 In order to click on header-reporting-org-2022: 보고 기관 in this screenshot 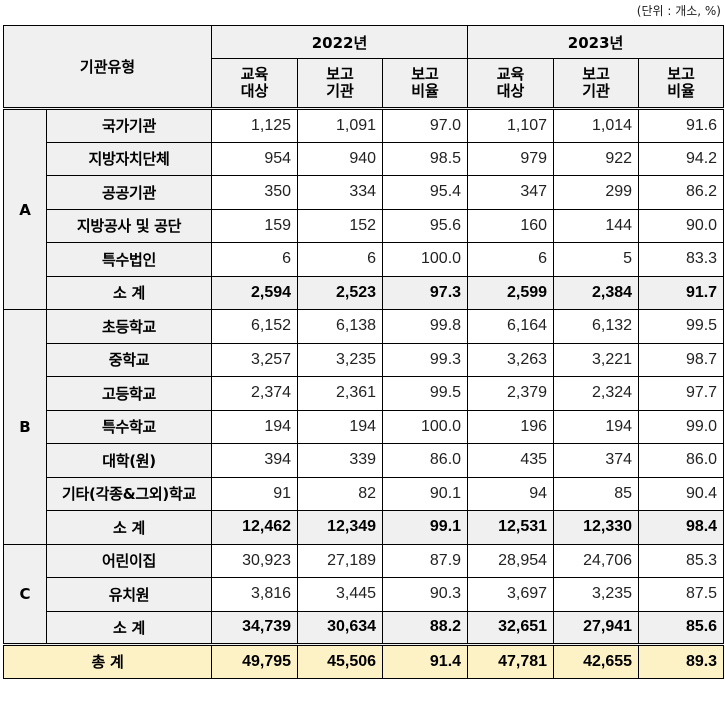, I will do `click(340, 84)`.